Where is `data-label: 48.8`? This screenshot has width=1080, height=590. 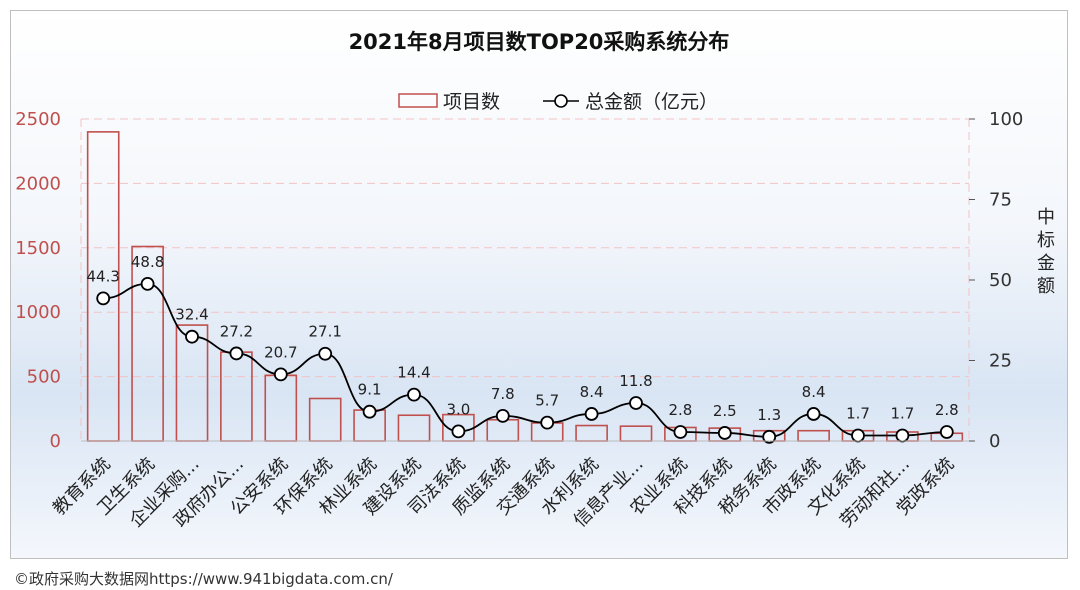
data-label: 48.8 is located at coordinates (147, 262).